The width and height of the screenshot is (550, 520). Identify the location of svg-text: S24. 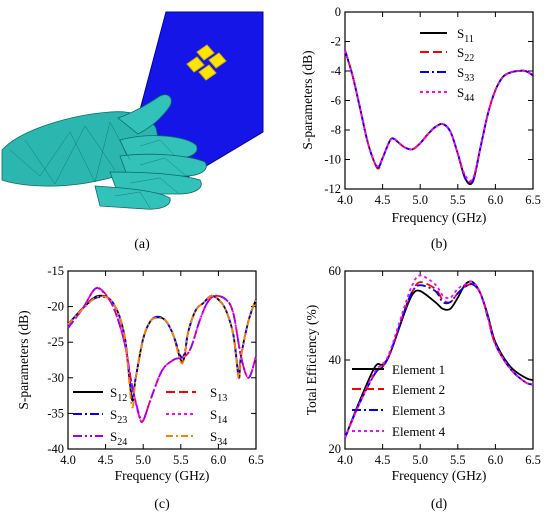
(118, 438).